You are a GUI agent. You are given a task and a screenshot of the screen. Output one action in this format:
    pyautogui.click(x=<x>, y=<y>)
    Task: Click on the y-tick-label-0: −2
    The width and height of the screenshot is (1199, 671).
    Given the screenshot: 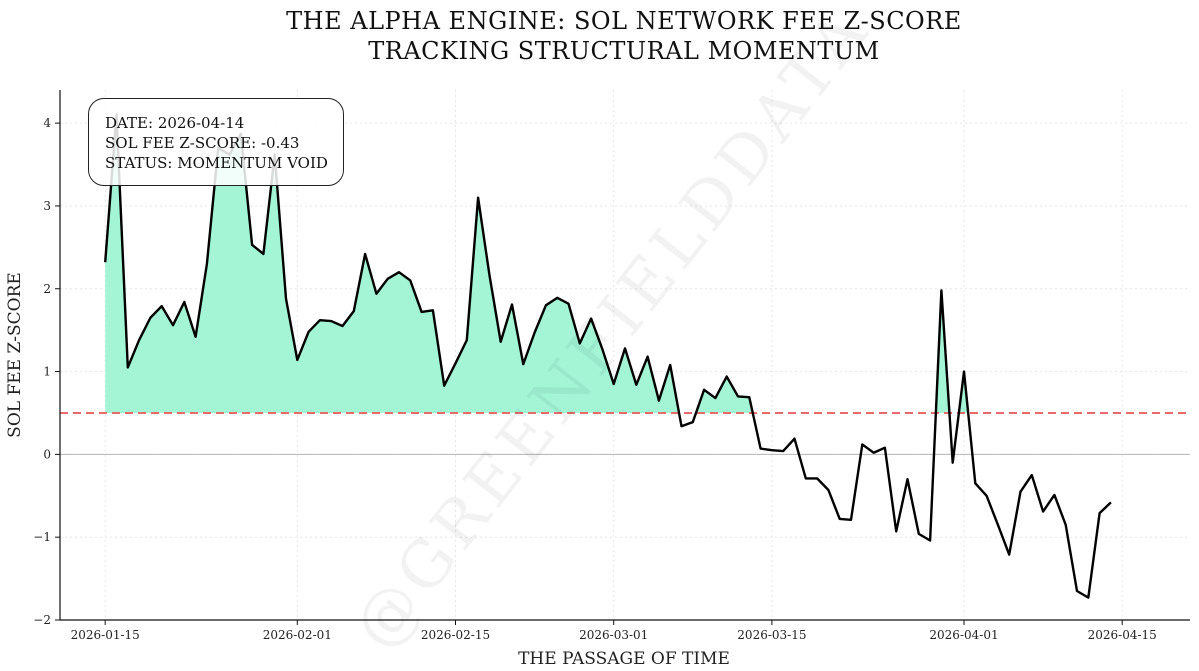 What is the action you would take?
    pyautogui.click(x=42, y=620)
    